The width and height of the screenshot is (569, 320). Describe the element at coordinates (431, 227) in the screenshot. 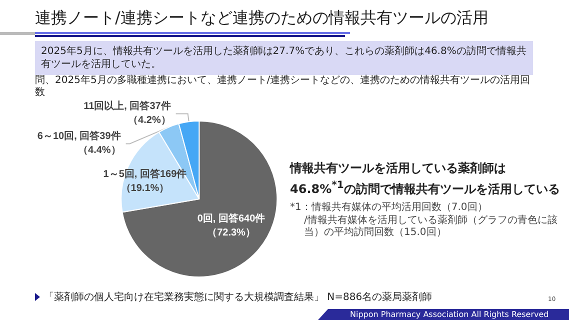

I see `text: /情報共有媒体を活用している薬剤師（グラフの青色に該当）の平均訪問回数（15.0回）` at that location.